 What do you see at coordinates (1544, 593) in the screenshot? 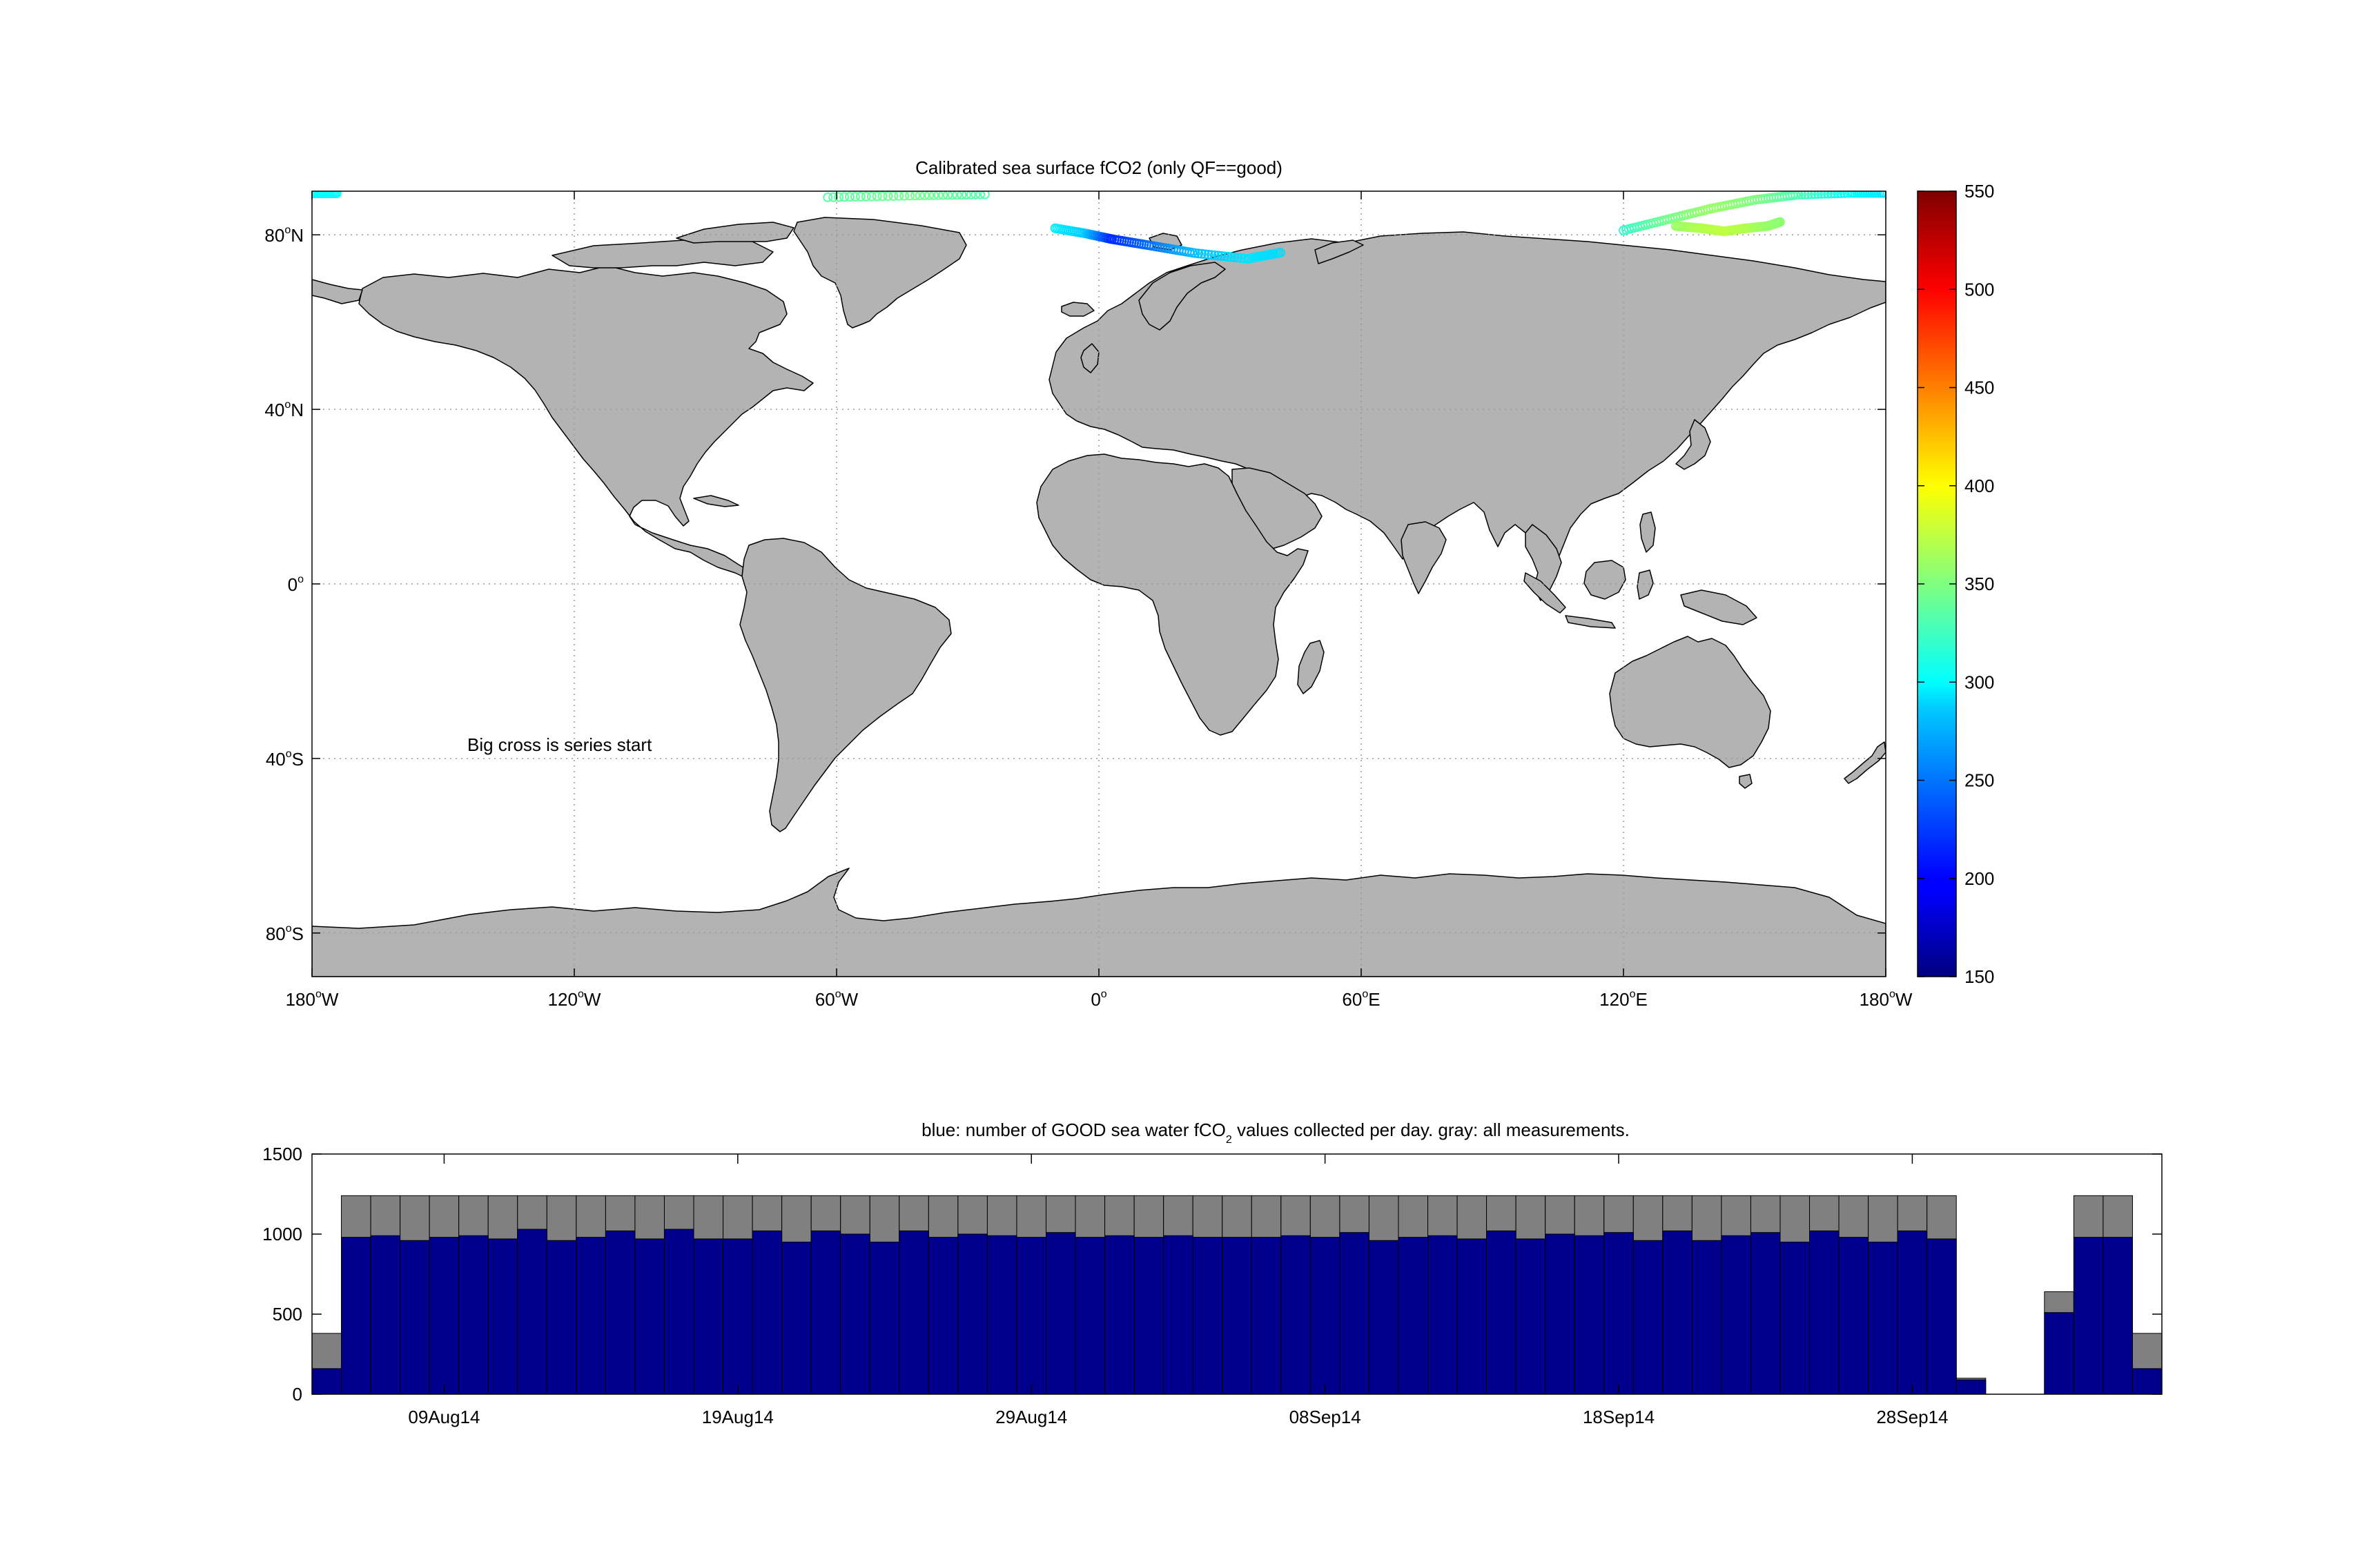
I see `sumatra-land` at bounding box center [1544, 593].